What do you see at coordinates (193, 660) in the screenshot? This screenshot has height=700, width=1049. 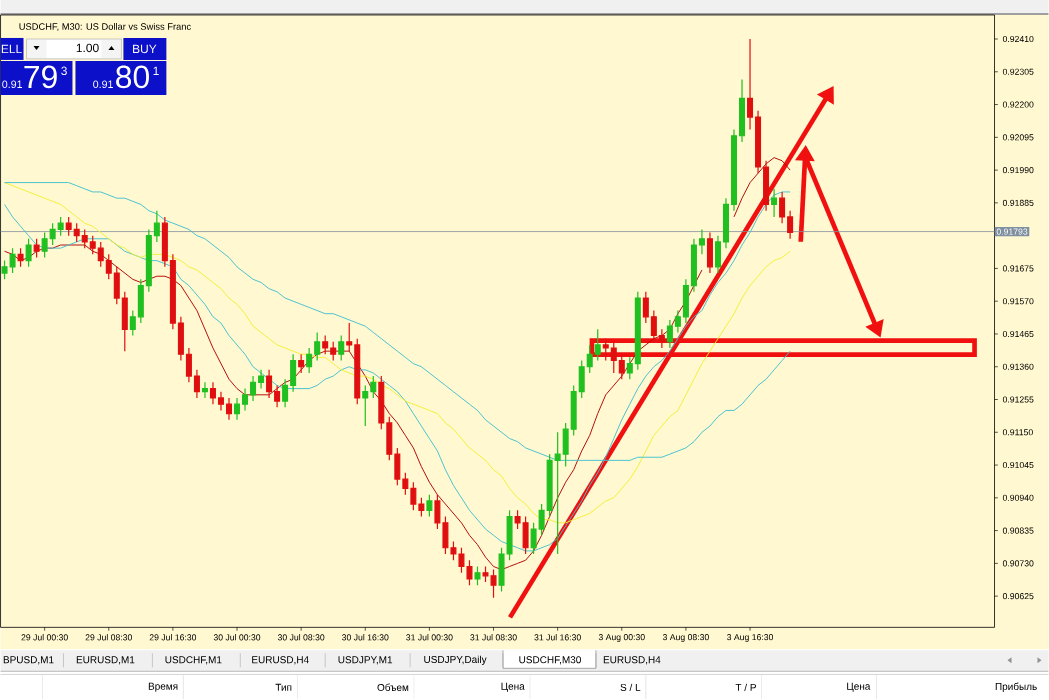 I see `text: USDCHF,M1` at bounding box center [193, 660].